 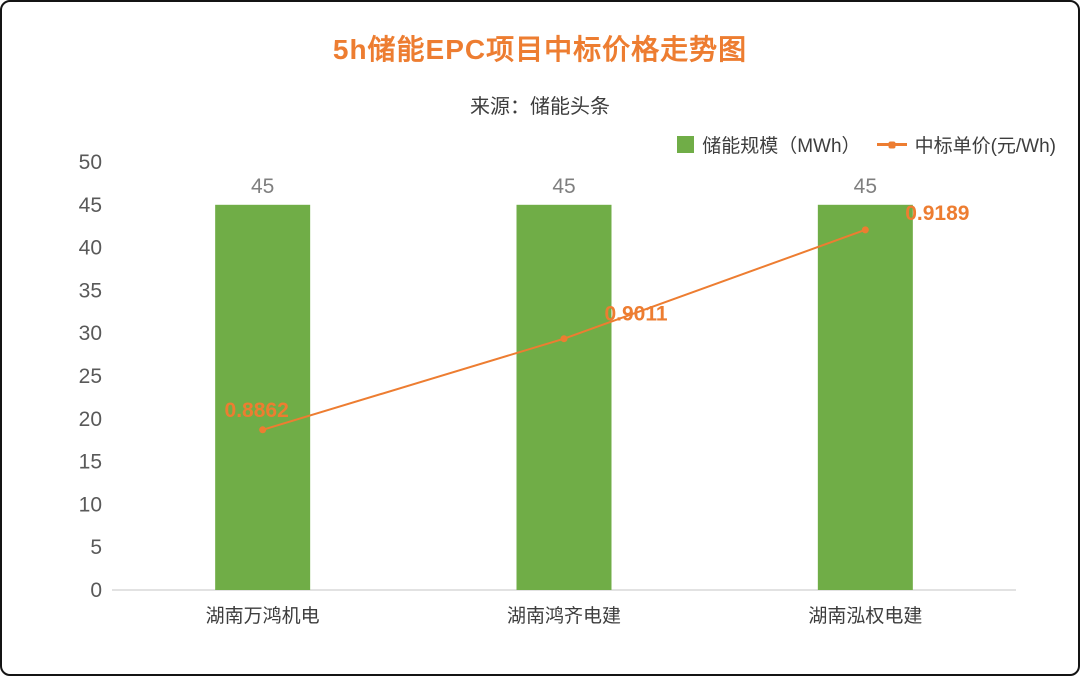 I want to click on bar-series-swatch-icon, so click(x=686, y=144).